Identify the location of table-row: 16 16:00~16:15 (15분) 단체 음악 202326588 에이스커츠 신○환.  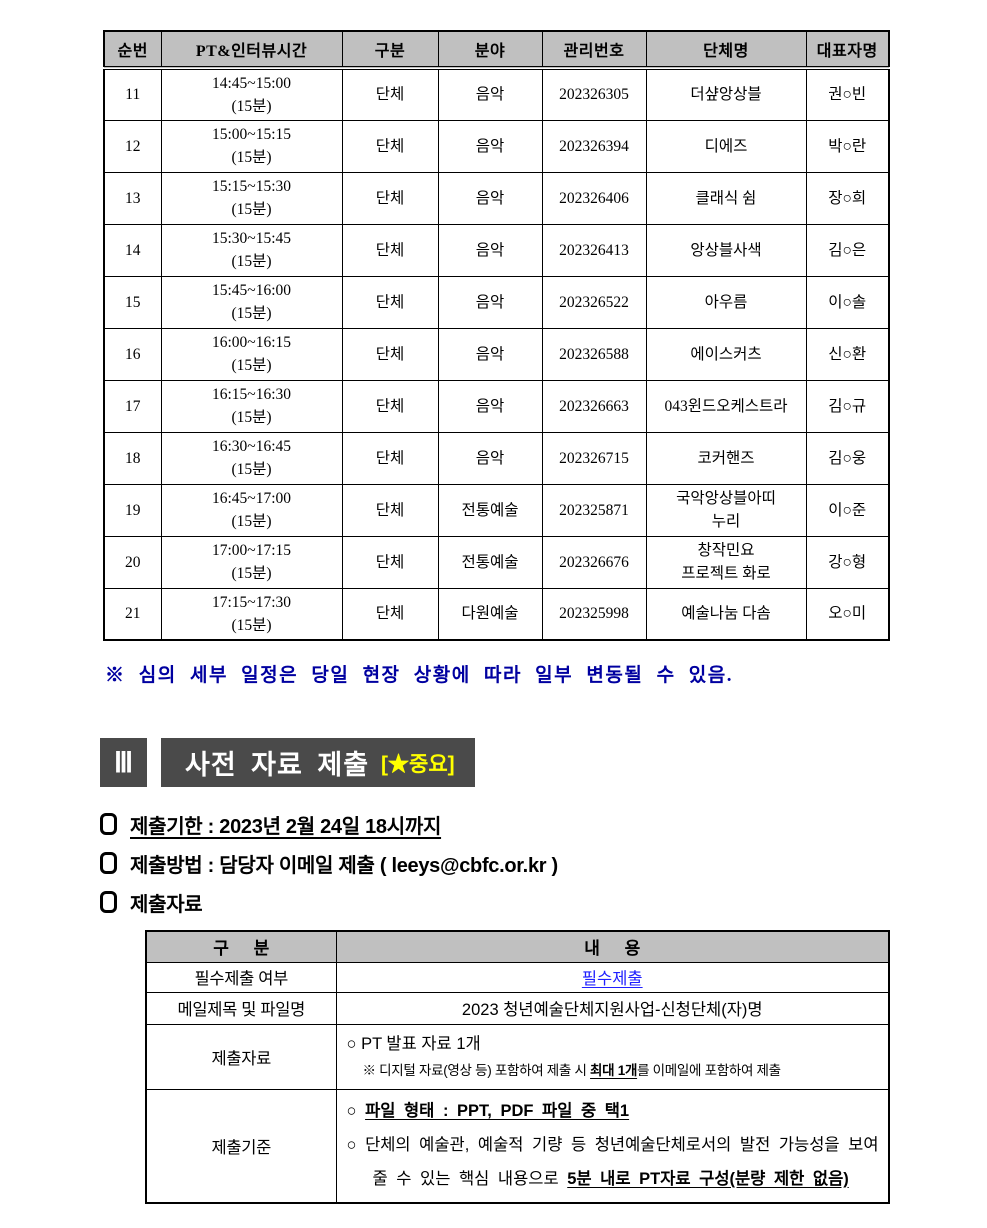
(496, 354).